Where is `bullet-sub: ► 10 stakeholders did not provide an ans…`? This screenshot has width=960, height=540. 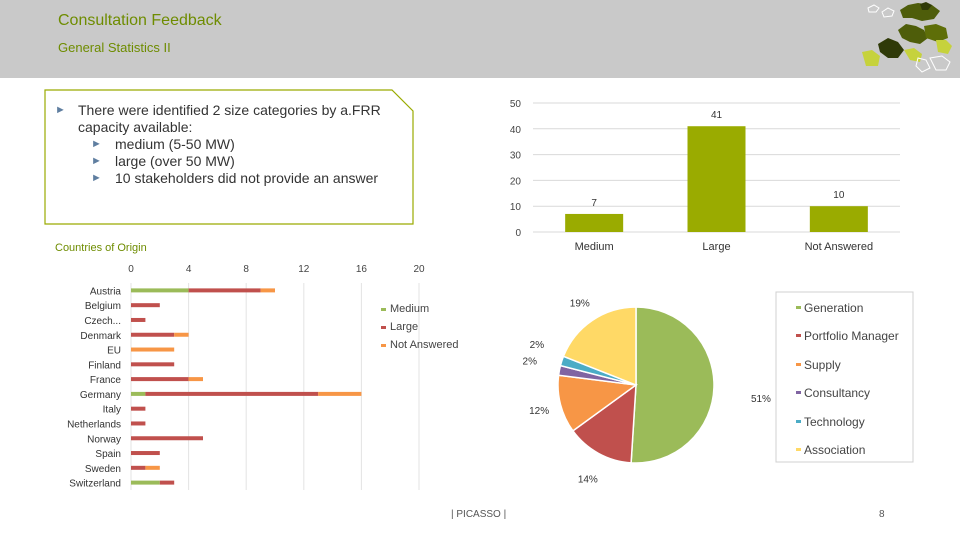
bullet-sub: ► 10 stakeholders did not provide an ans… is located at coordinates (227, 178).